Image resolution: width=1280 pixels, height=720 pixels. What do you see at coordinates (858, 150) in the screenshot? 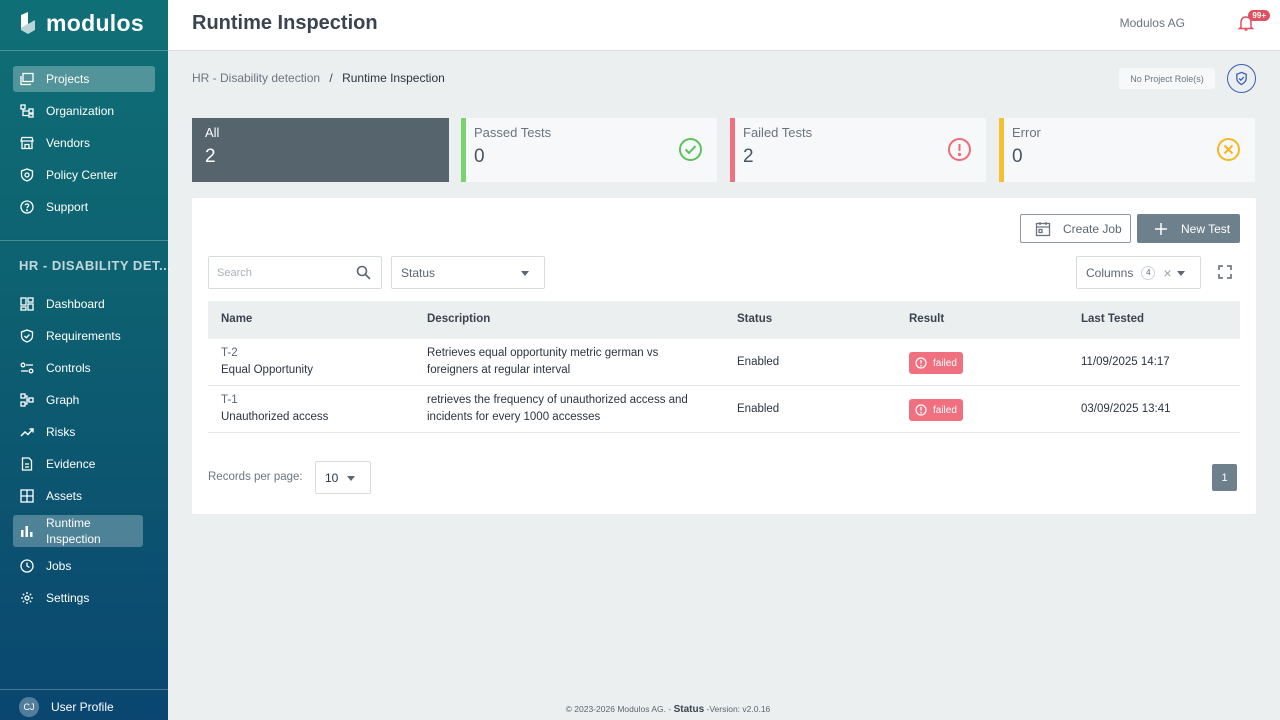
I see `stat-card-failed: Failed Tests 2` at bounding box center [858, 150].